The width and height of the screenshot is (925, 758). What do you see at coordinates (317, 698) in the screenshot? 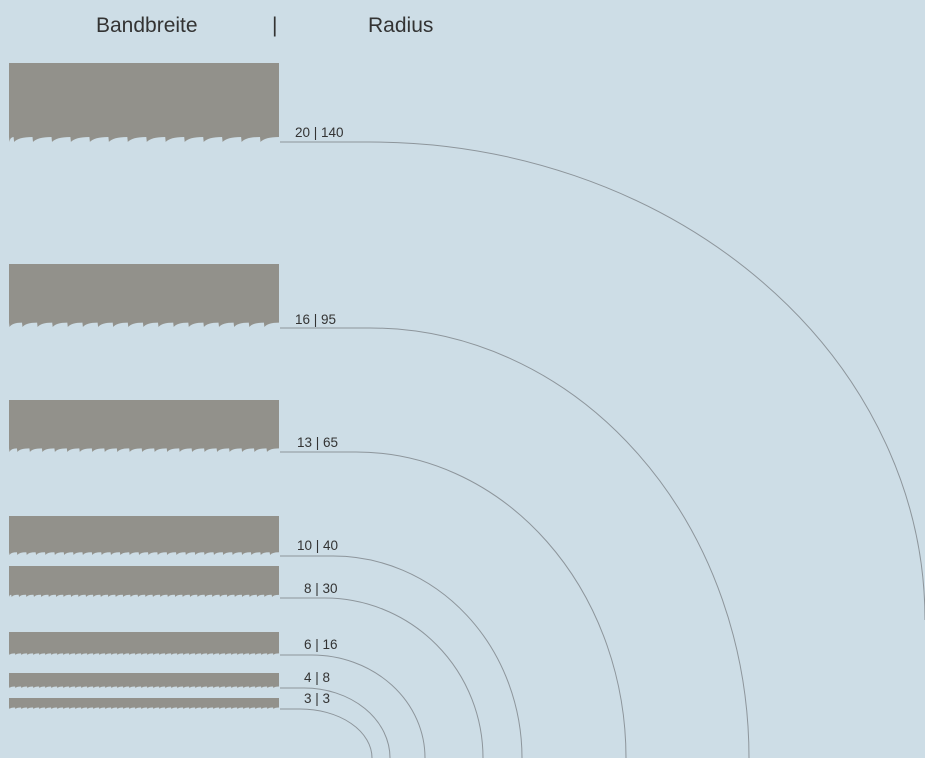
I see `blade-label: 3 | 3` at bounding box center [317, 698].